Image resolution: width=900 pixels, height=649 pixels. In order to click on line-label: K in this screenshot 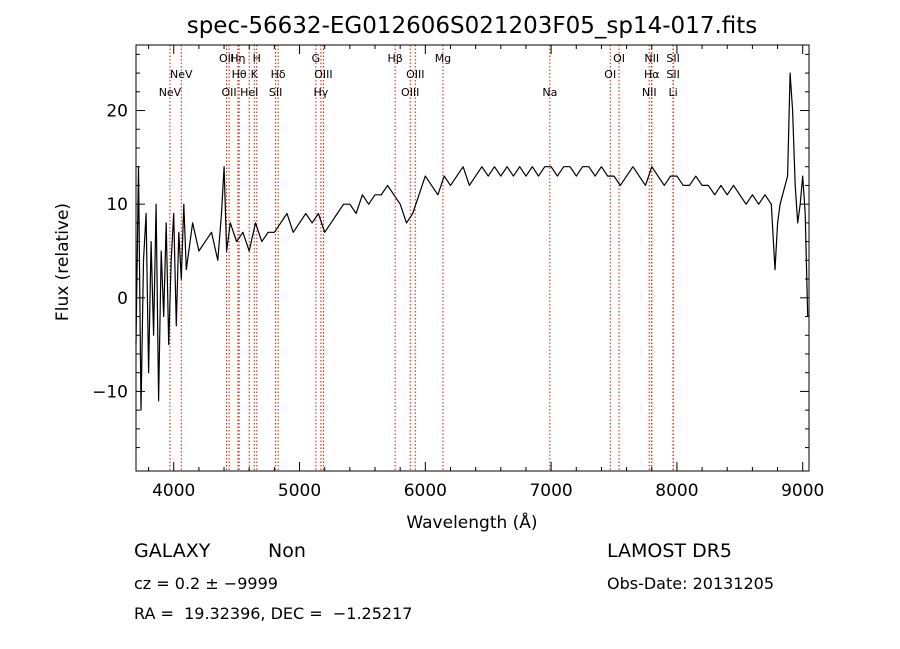, I will do `click(255, 74)`.